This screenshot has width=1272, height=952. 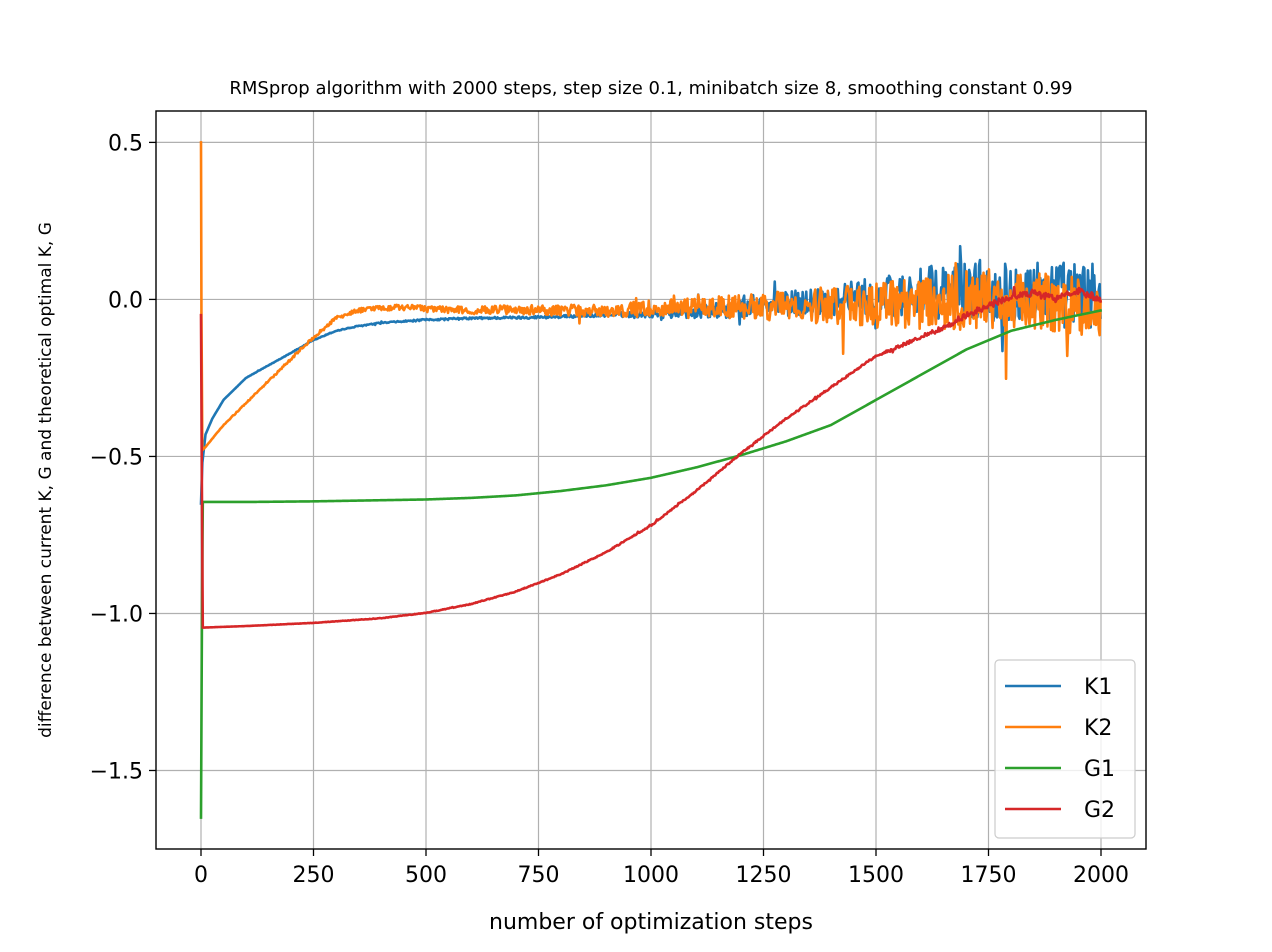 I want to click on x-tick-label: 1750, so click(x=989, y=875).